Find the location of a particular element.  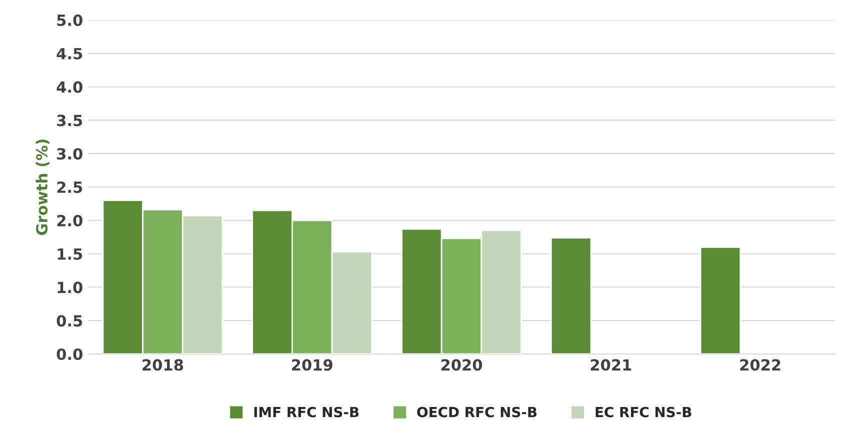

y-tick-label: 2.0 is located at coordinates (69, 220).